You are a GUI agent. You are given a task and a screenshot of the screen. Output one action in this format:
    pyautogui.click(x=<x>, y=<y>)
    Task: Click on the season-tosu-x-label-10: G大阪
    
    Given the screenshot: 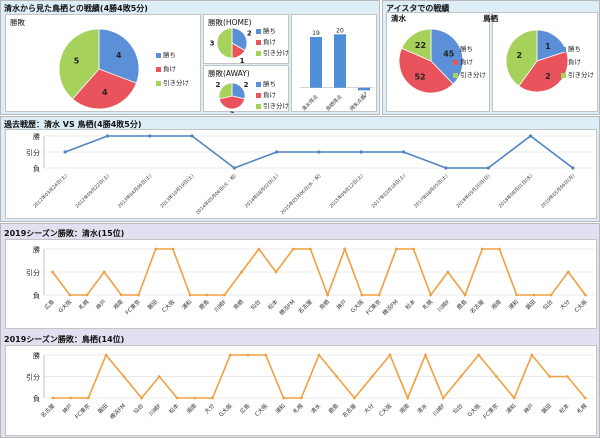 What is the action you would take?
    pyautogui.click(x=225, y=409)
    